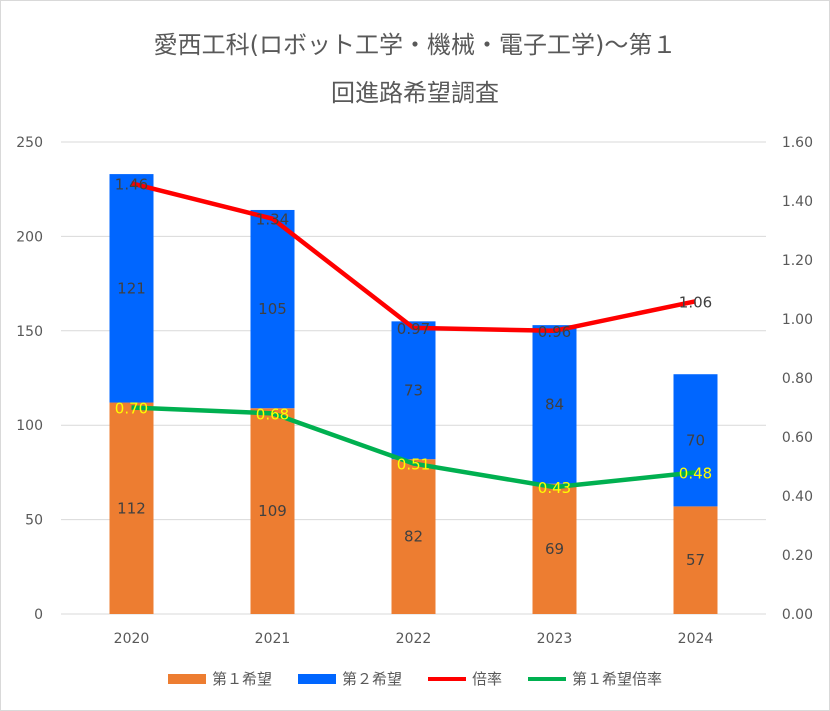 This screenshot has height=711, width=830. Describe the element at coordinates (617, 679) in the screenshot. I see `legend-label: 第１希望倍率` at that location.